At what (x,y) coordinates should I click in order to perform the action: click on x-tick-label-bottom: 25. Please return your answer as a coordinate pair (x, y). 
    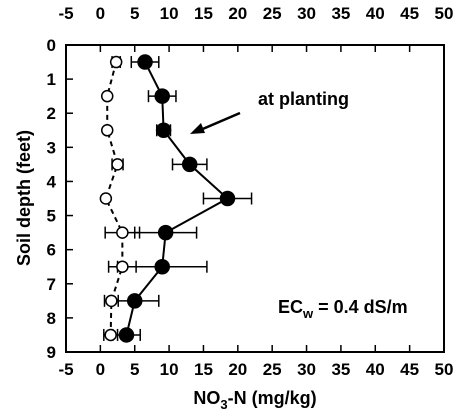
    Looking at the image, I should click on (272, 369).